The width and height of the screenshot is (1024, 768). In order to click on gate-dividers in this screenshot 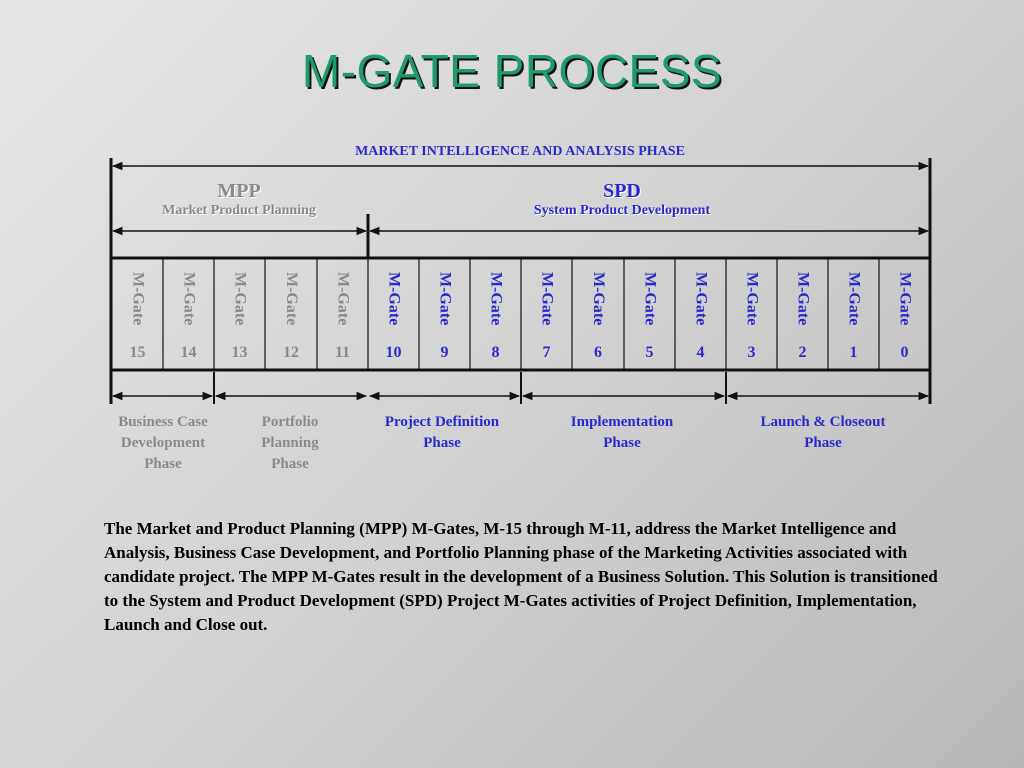, I will do `click(521, 314)`.